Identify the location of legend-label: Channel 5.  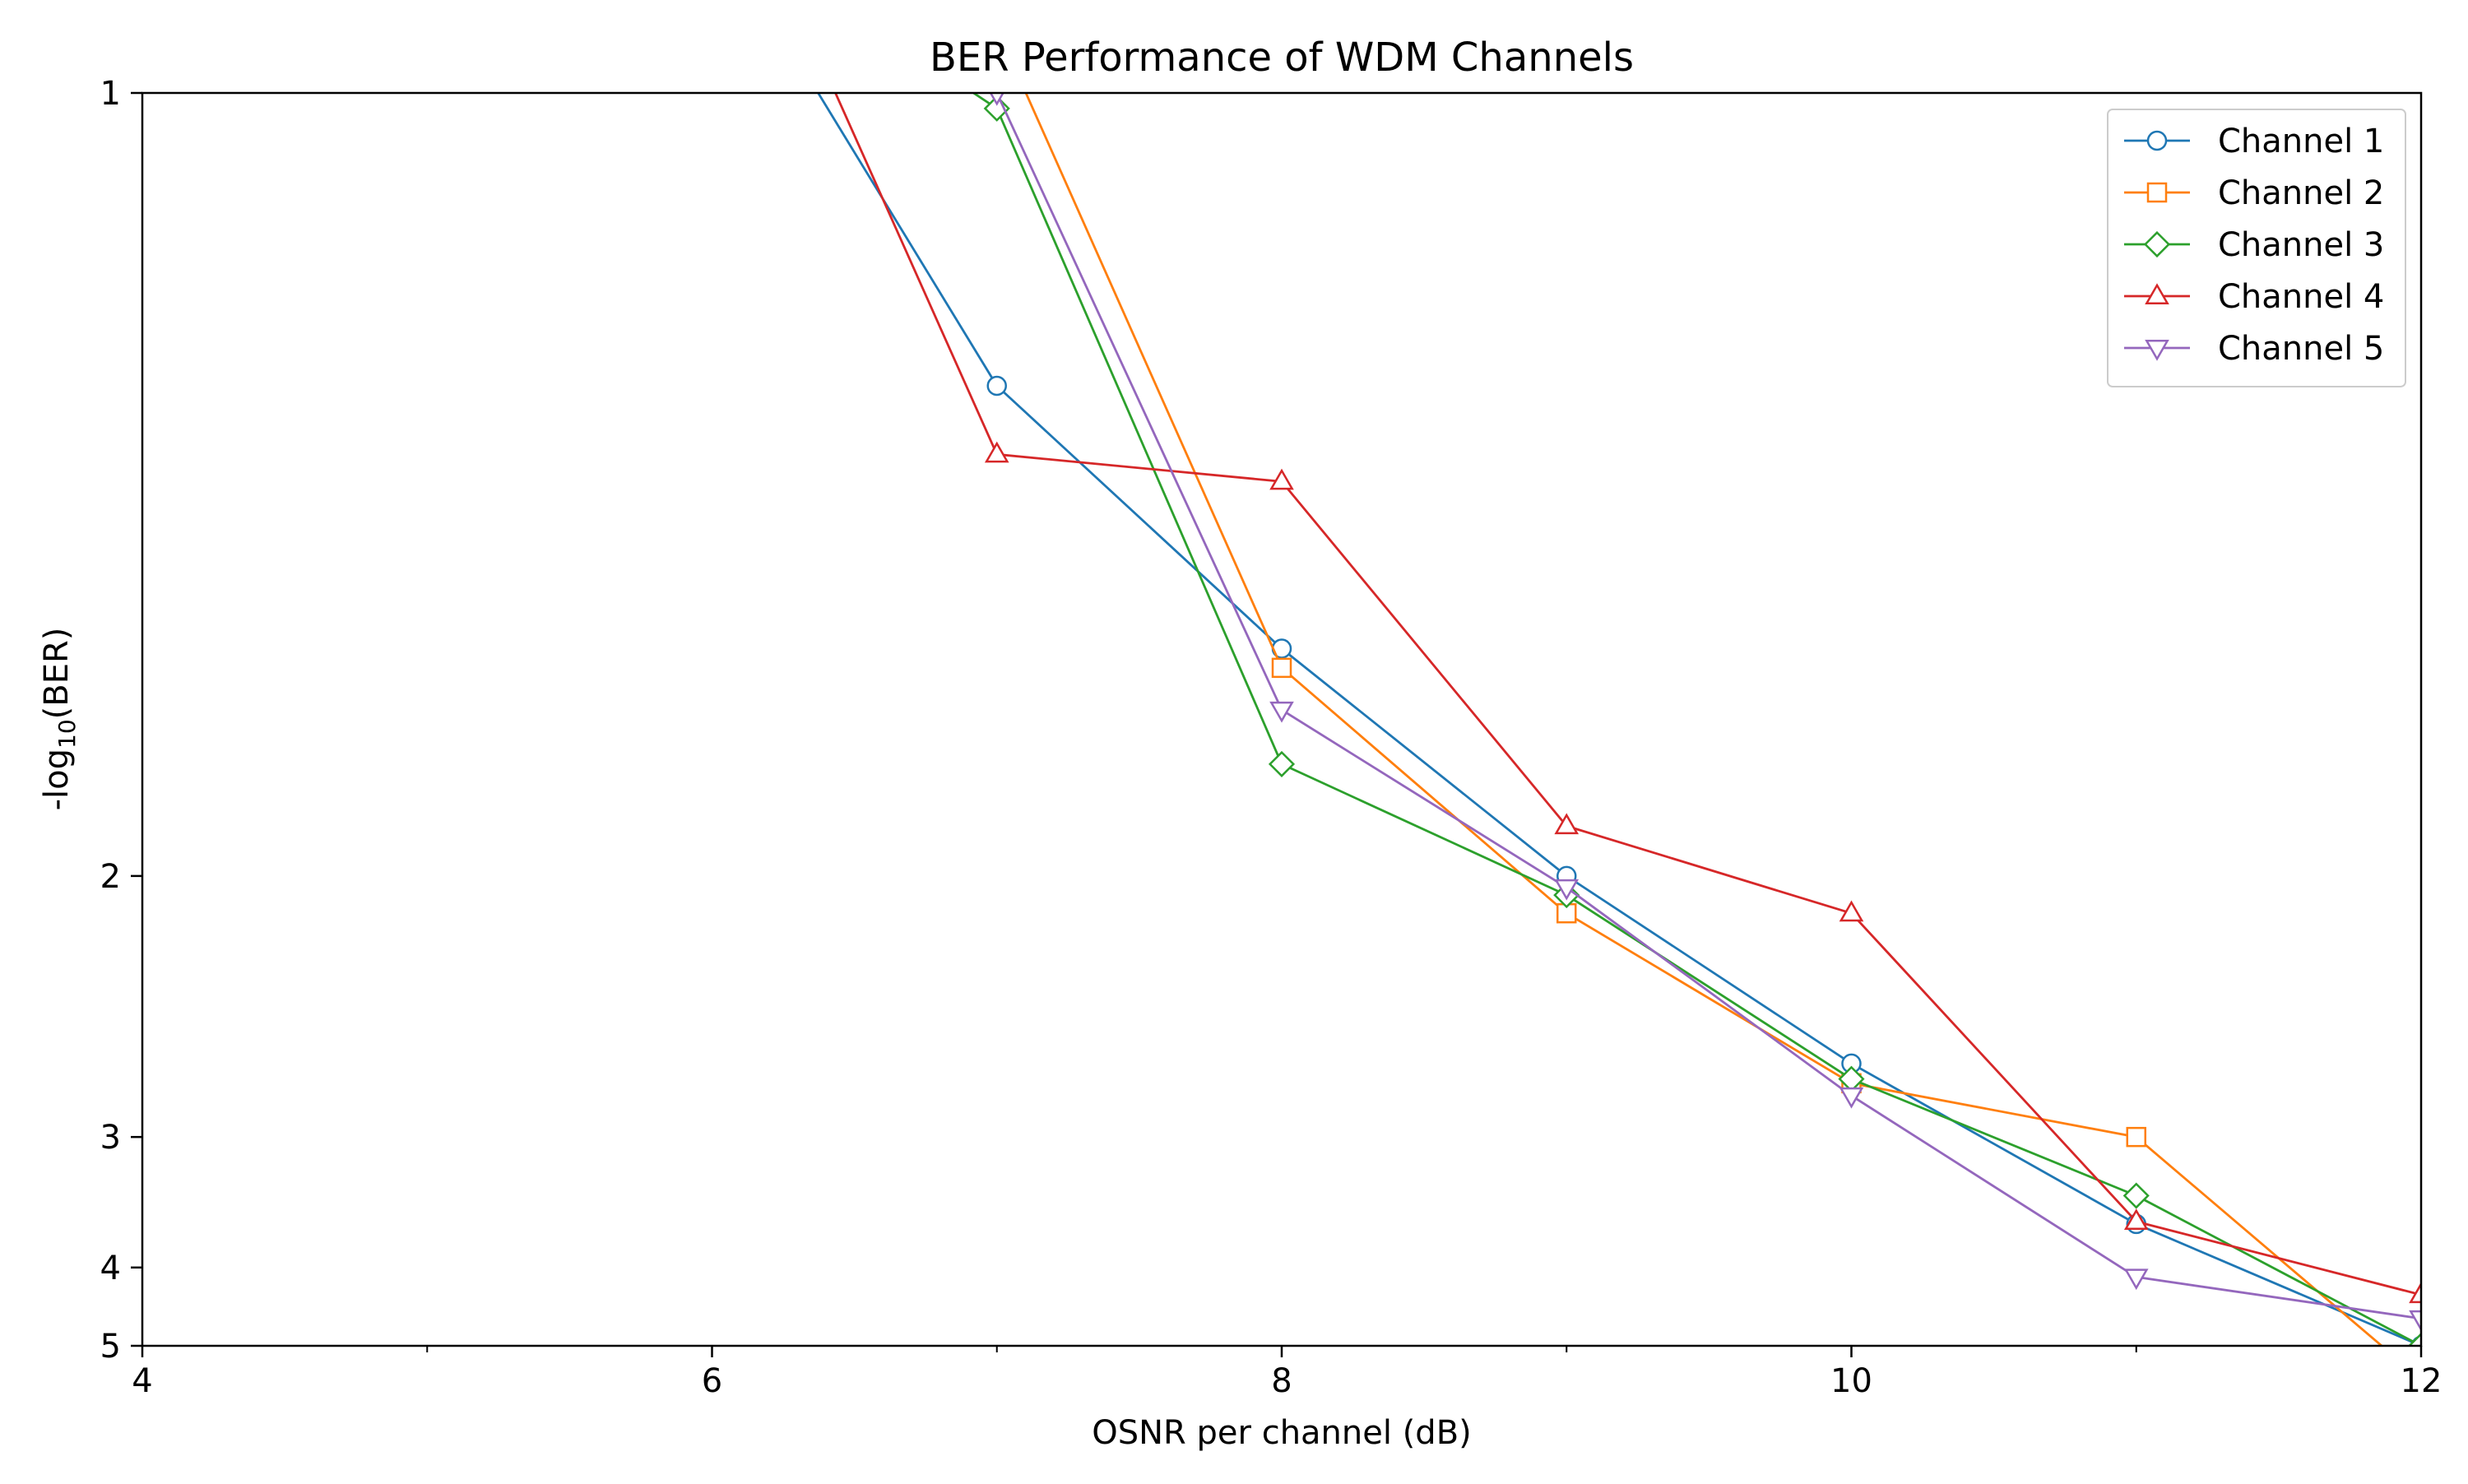
(2301, 349).